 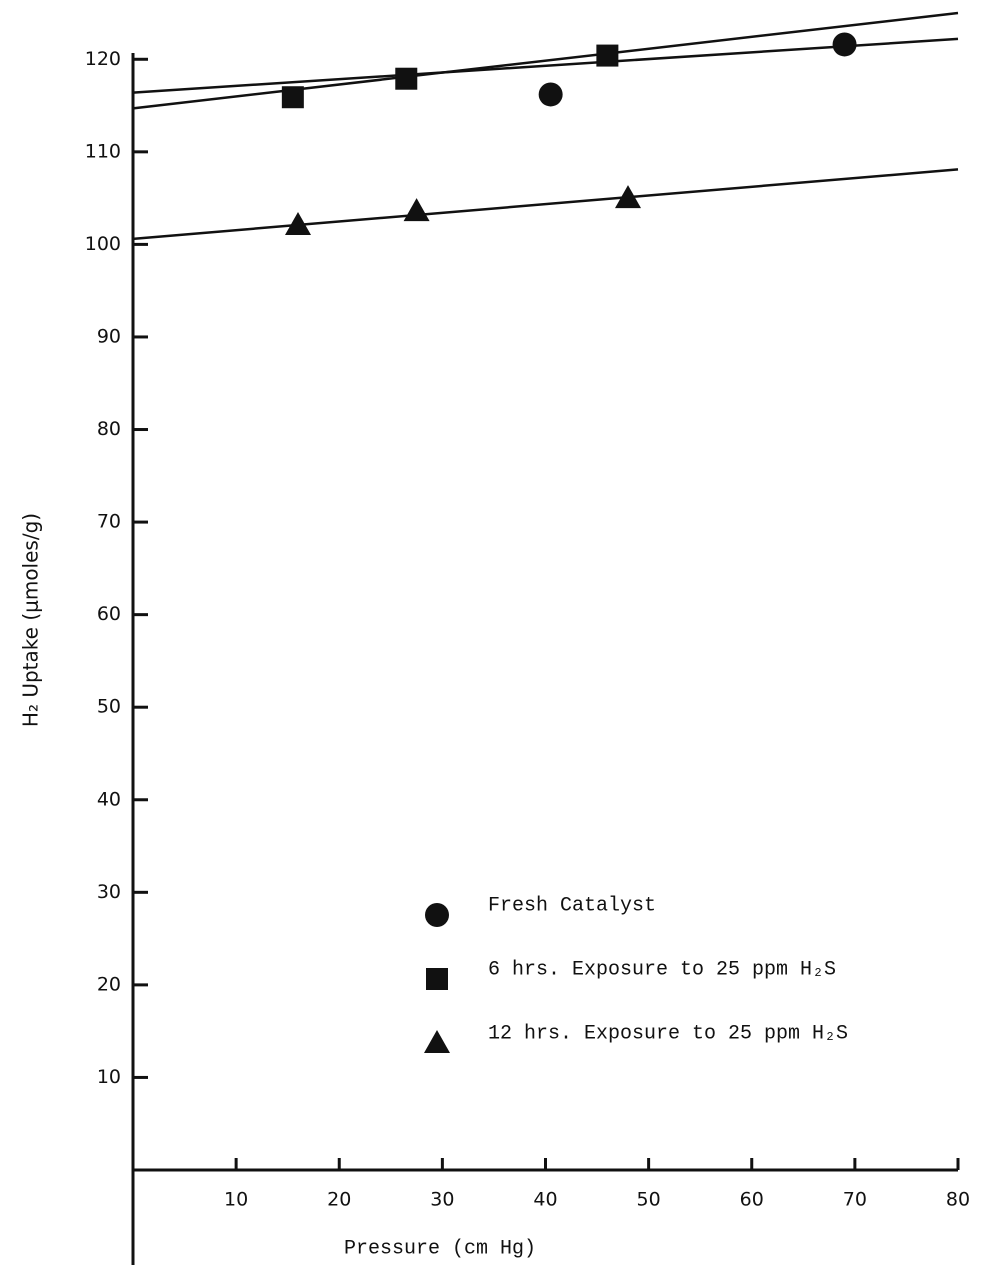 I want to click on y-tick-label: 80, so click(x=109, y=429).